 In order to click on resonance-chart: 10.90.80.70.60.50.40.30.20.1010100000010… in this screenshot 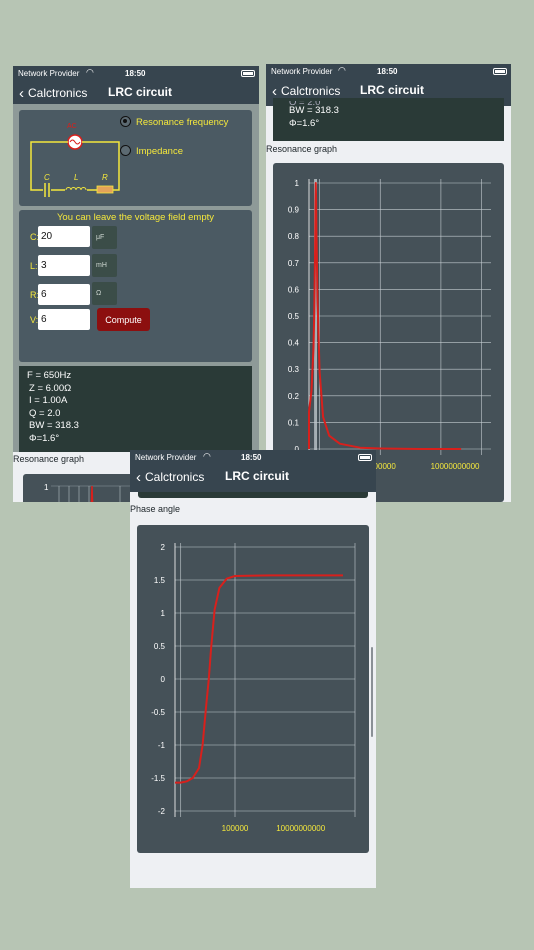, I will do `click(389, 325)`.